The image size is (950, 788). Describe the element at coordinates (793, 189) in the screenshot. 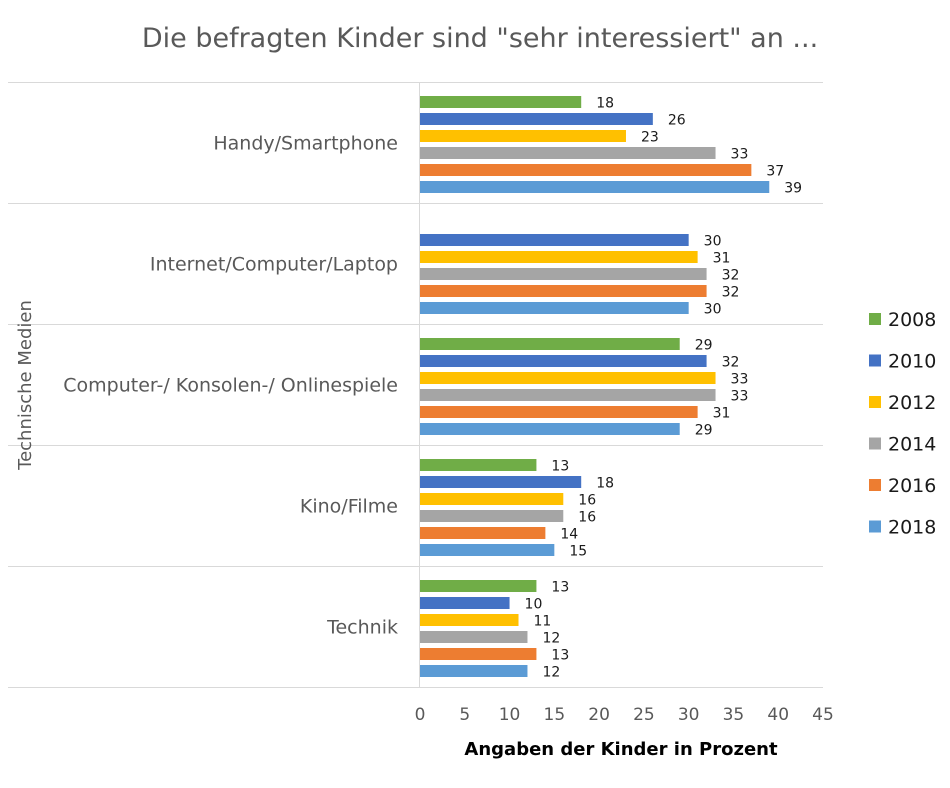

I see `data-label: 39` at that location.